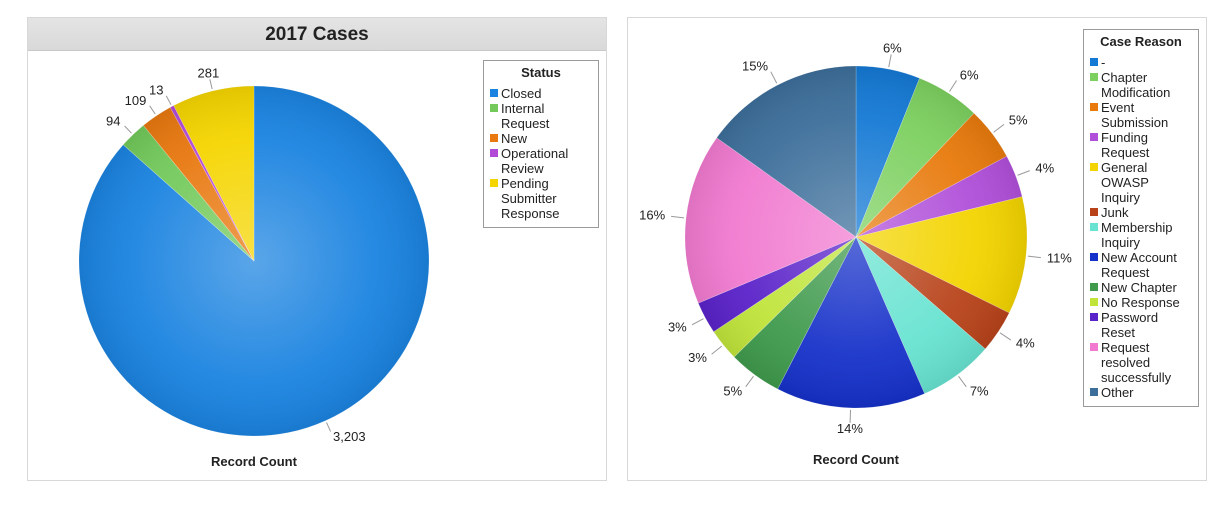 Image resolution: width=1230 pixels, height=509 pixels. Describe the element at coordinates (1137, 235) in the screenshot. I see `legend-label: Membership Inquiry` at that location.